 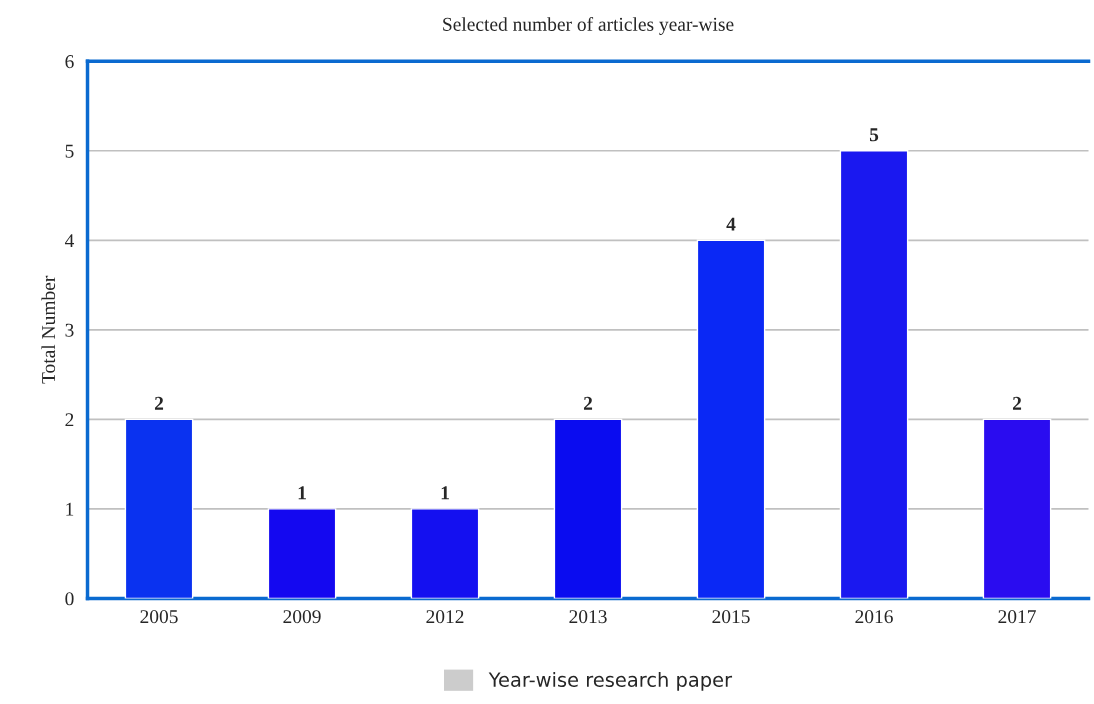 What do you see at coordinates (874, 617) in the screenshot?
I see `x-tick-label: 2016` at bounding box center [874, 617].